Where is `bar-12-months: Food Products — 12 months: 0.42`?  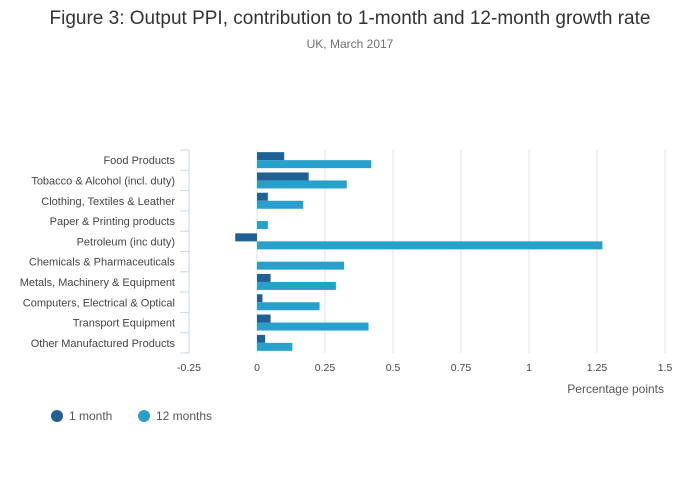
bar-12-months: Food Products — 12 months: 0.42 is located at coordinates (314, 164).